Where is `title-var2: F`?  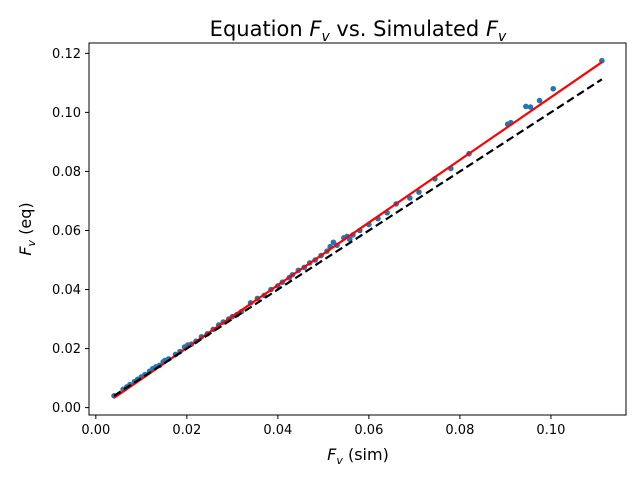 title-var2: F is located at coordinates (492, 29).